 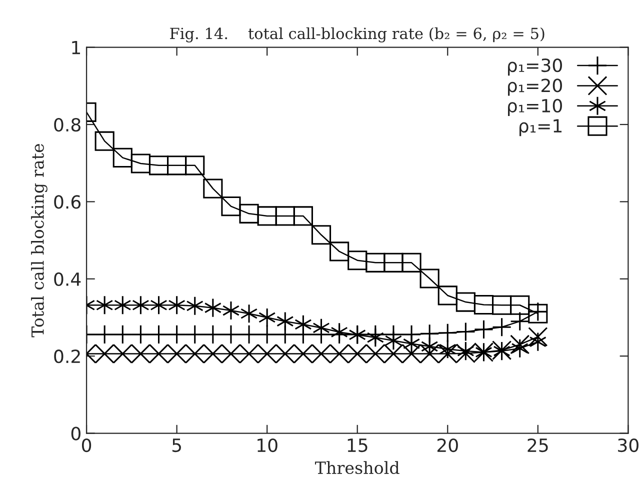 I want to click on x-tick-label: 5, so click(x=176, y=445).